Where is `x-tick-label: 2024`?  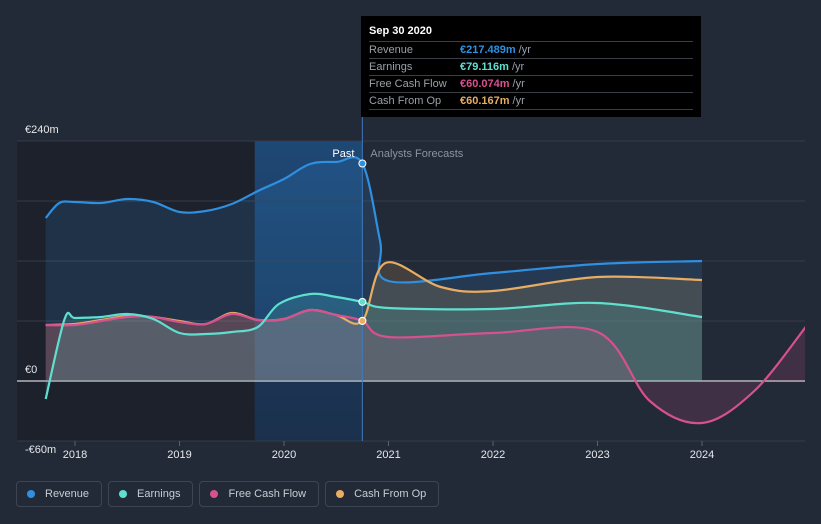
x-tick-label: 2024 is located at coordinates (702, 455).